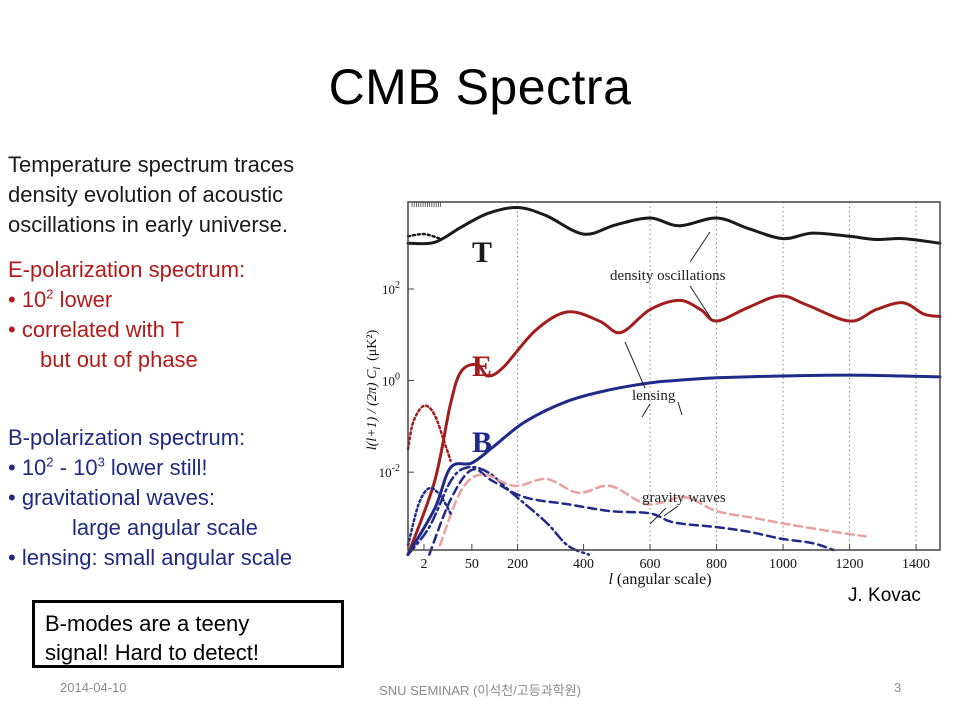  What do you see at coordinates (472, 564) in the screenshot?
I see `x-tick-label-1: 50` at bounding box center [472, 564].